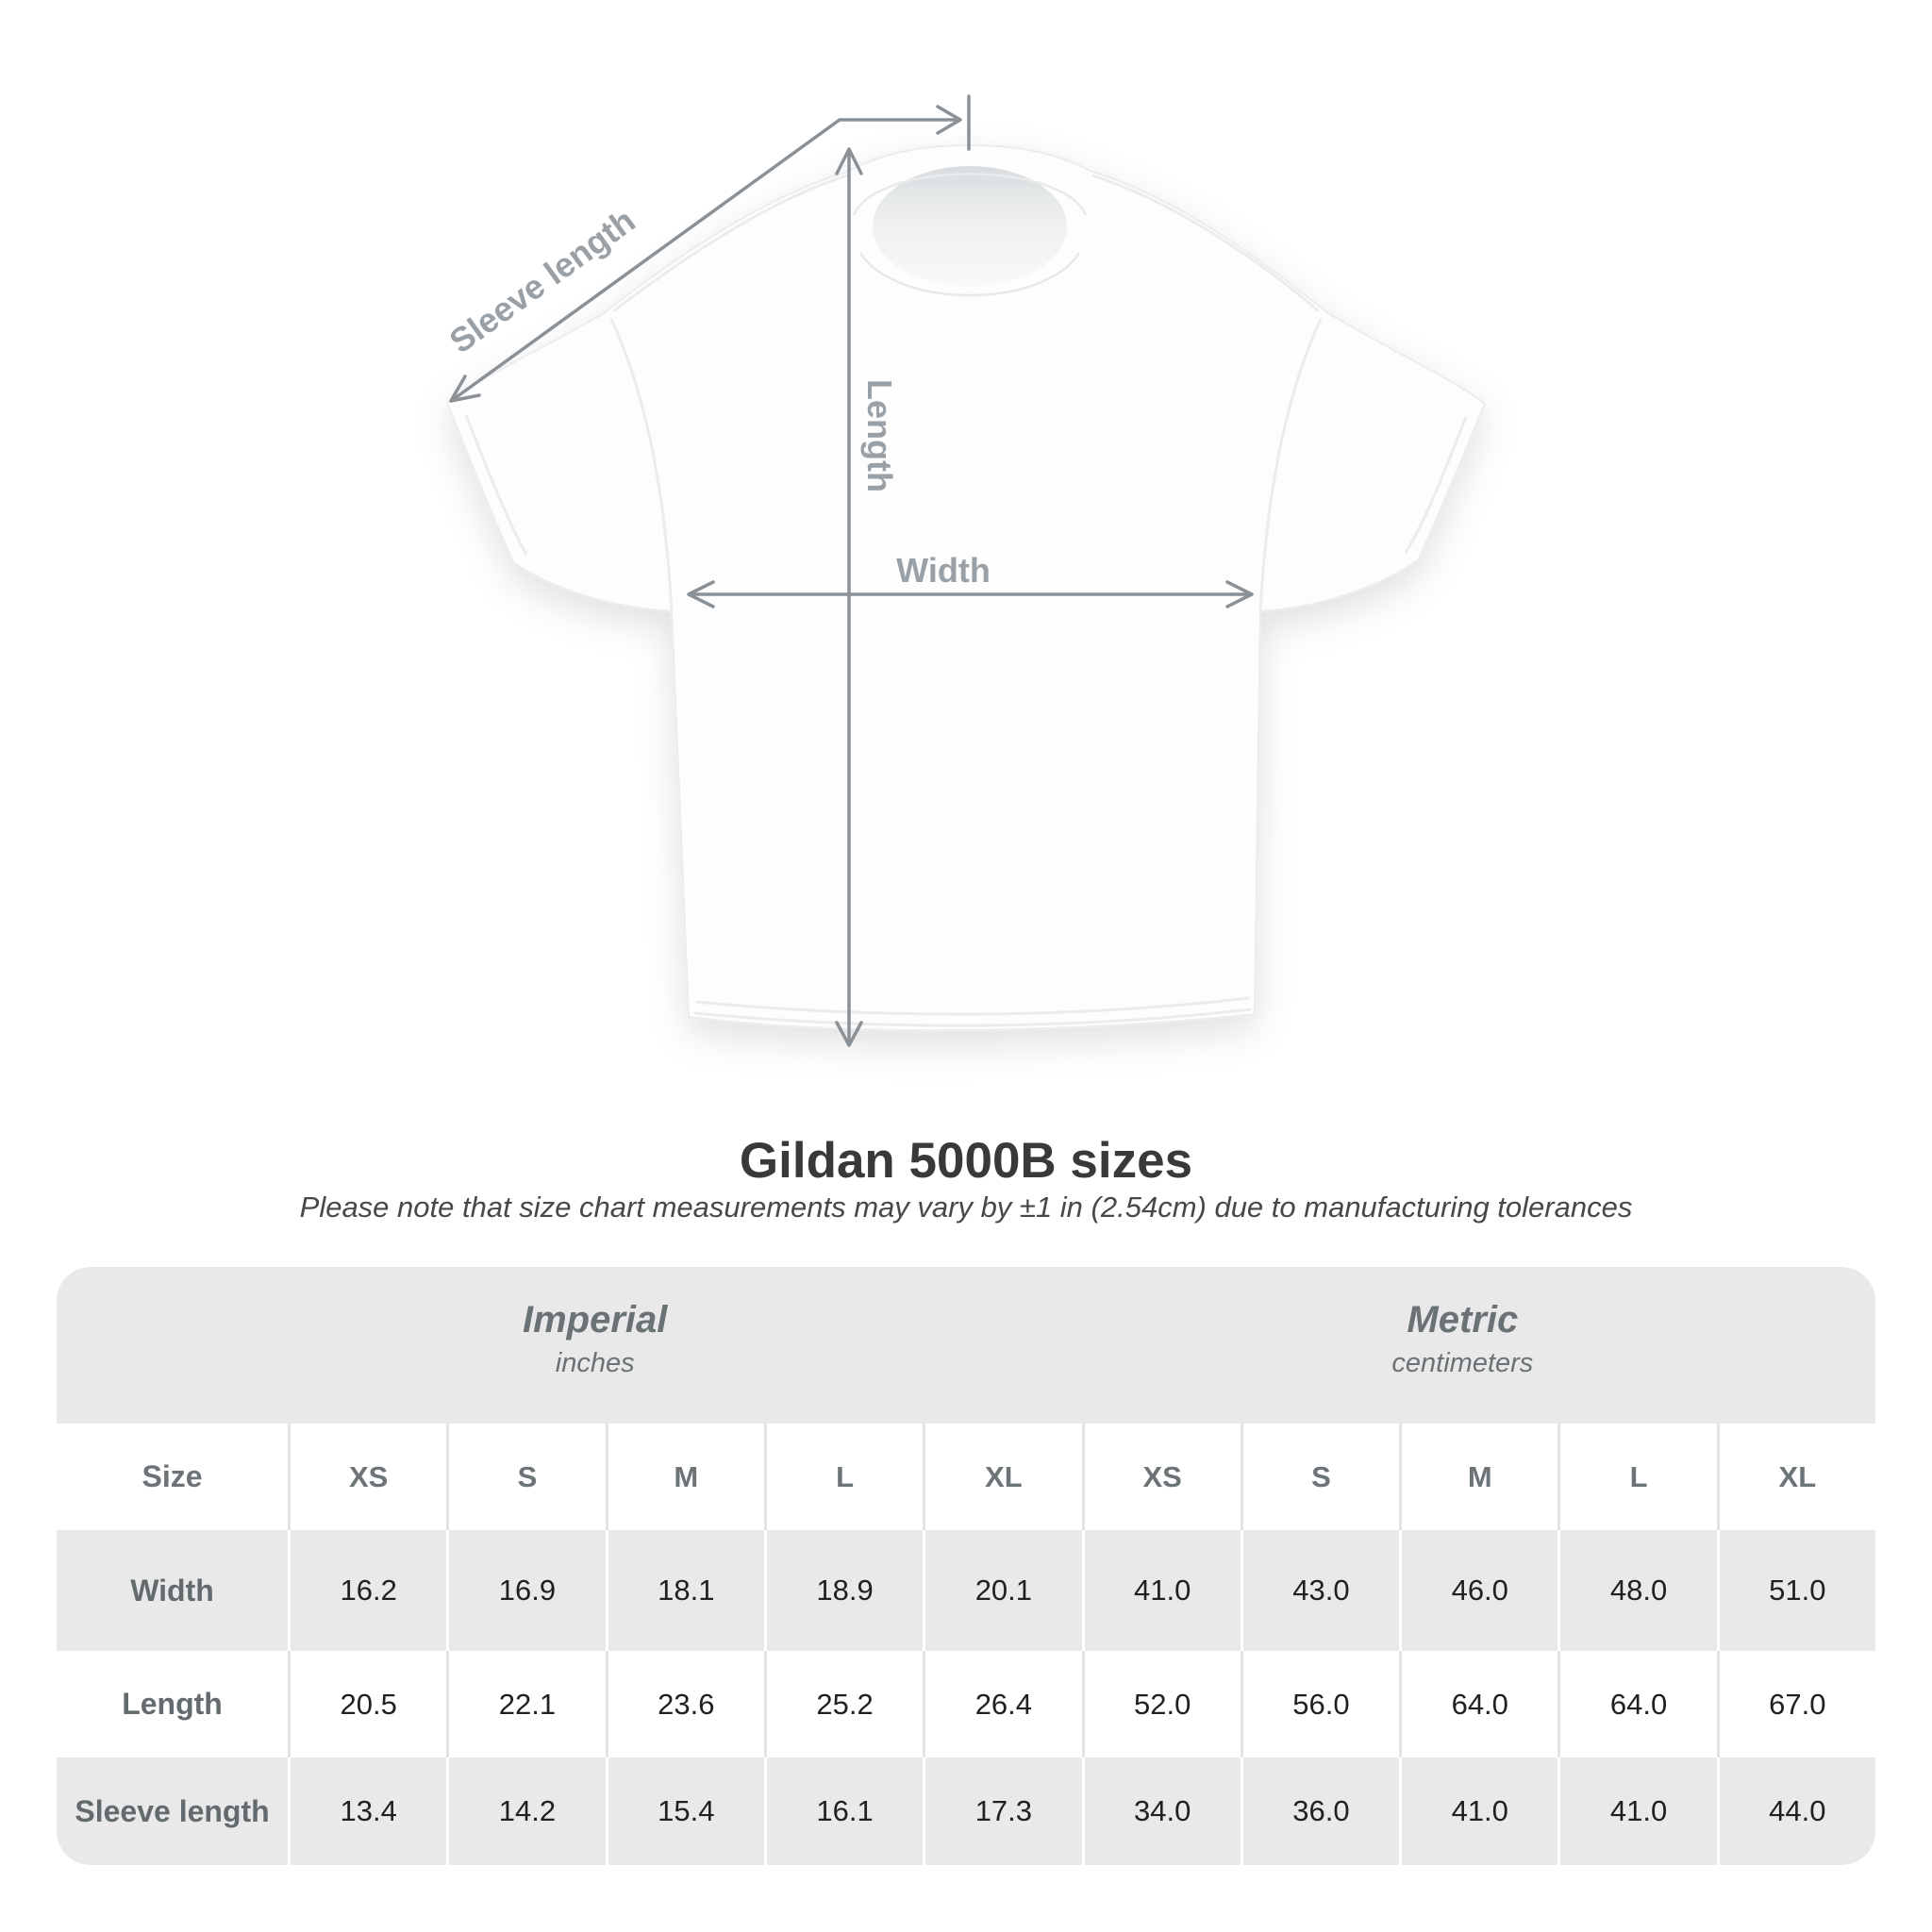 The width and height of the screenshot is (1932, 1932). What do you see at coordinates (1319, 1477) in the screenshot?
I see `size-col-metric-s: S` at bounding box center [1319, 1477].